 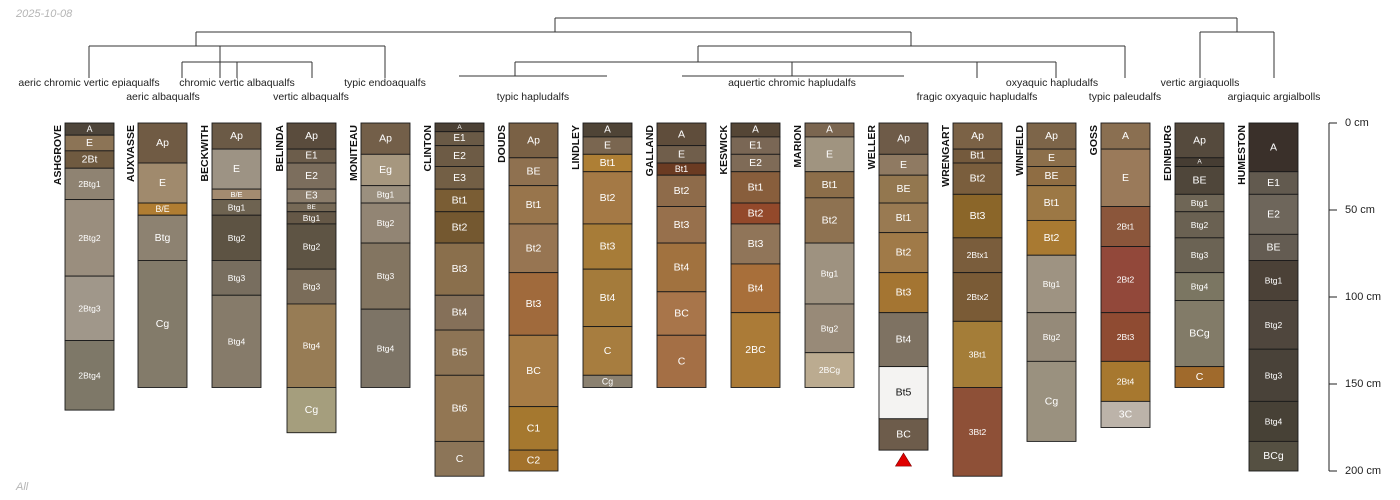 I want to click on profile-marion: A E Bt1 Bt2 Btg1 Btg2 2BCg MARION, so click(x=823, y=255).